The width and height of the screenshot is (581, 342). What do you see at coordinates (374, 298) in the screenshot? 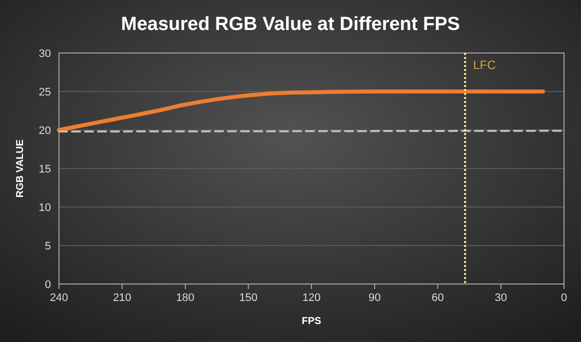
I see `x-tick-label: 90` at bounding box center [374, 298].